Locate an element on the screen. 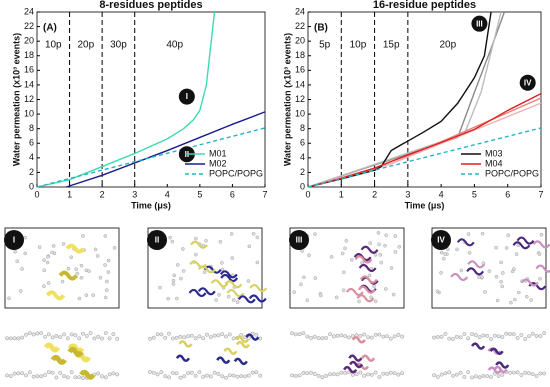  y-tick-label: 18 is located at coordinates (29, 55).